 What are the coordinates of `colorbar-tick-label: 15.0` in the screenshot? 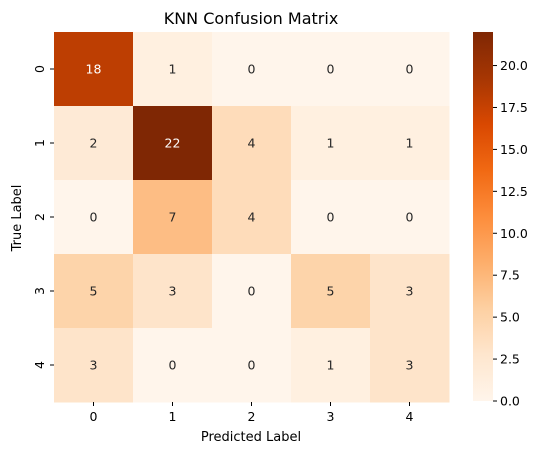 It's located at (514, 149).